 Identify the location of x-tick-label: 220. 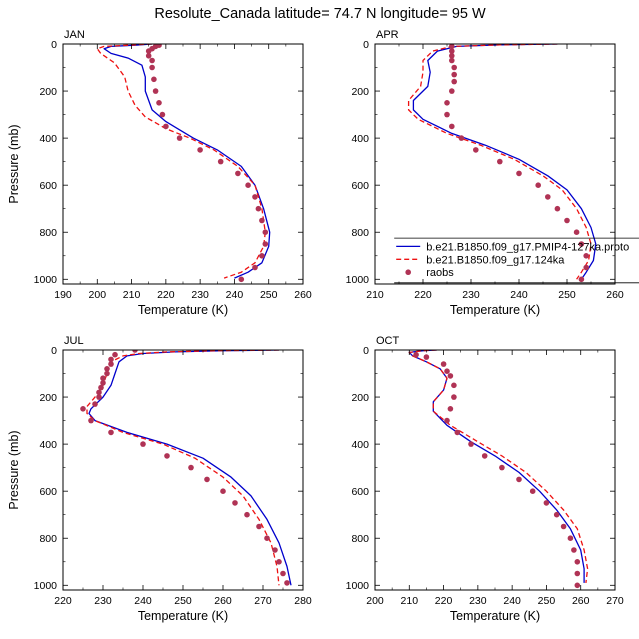
(166, 295).